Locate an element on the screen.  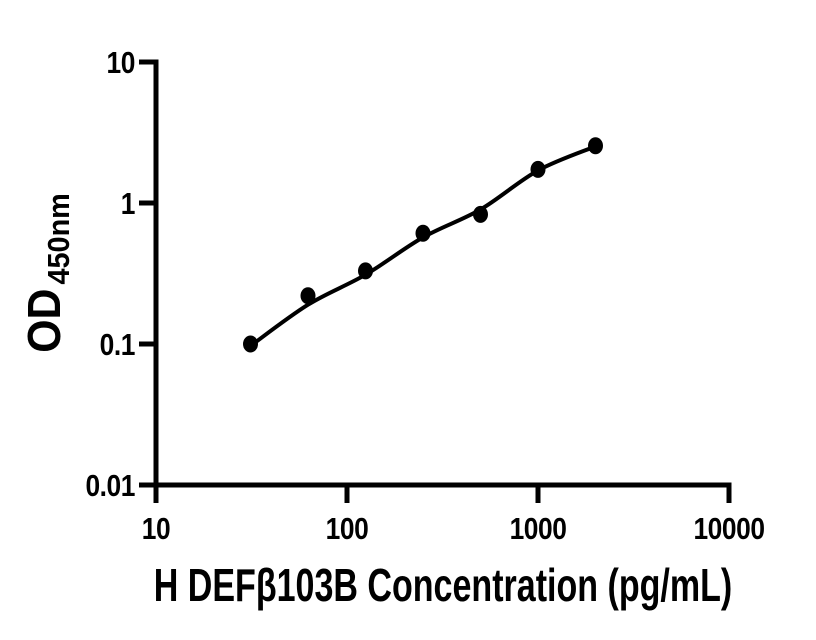
x-axis-title: H DEFβ103B Concentration (pg/mL) is located at coordinates (443, 585).